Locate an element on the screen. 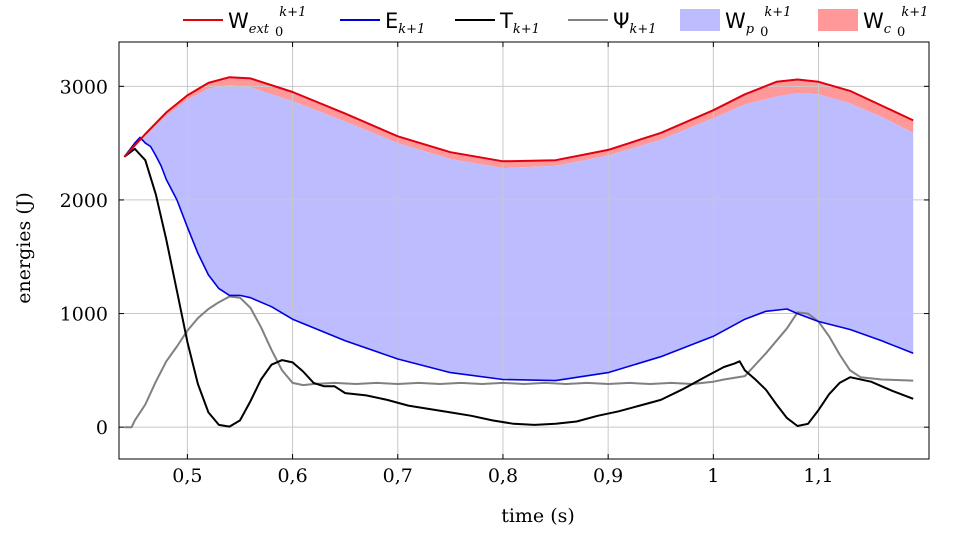 The width and height of the screenshot is (977, 533). x-tick-label: 0,5 is located at coordinates (187, 476).